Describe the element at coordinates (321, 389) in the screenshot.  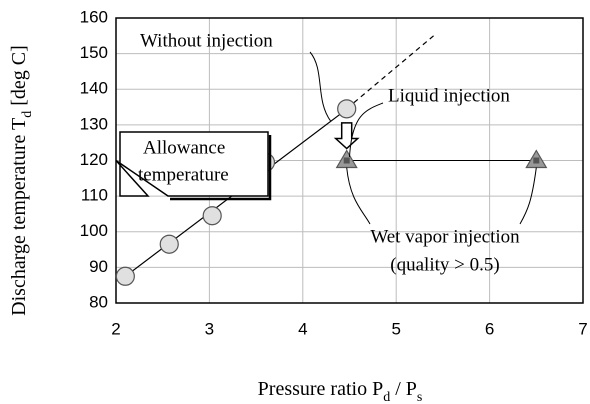
I see `x-axis-label-part: Pressure ratio P` at that location.